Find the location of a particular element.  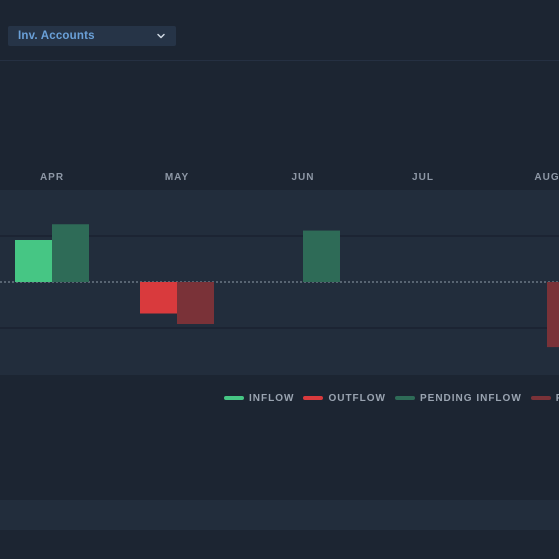

legend-label: OUTFLOW is located at coordinates (357, 398).